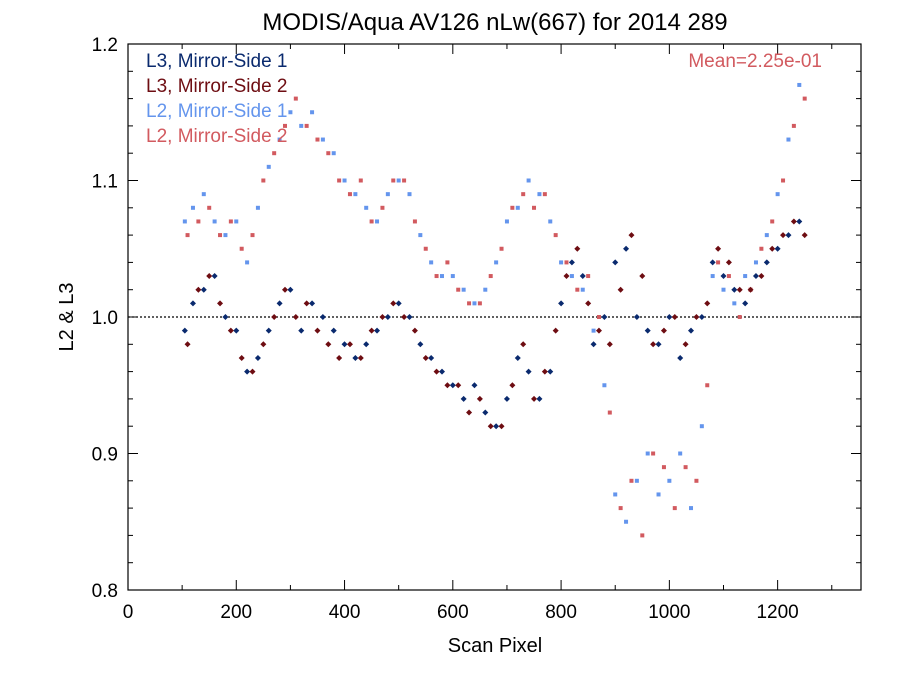 The image size is (900, 675). Describe the element at coordinates (217, 61) in the screenshot. I see `legend-entry: L3, Mirror-Side 1` at that location.